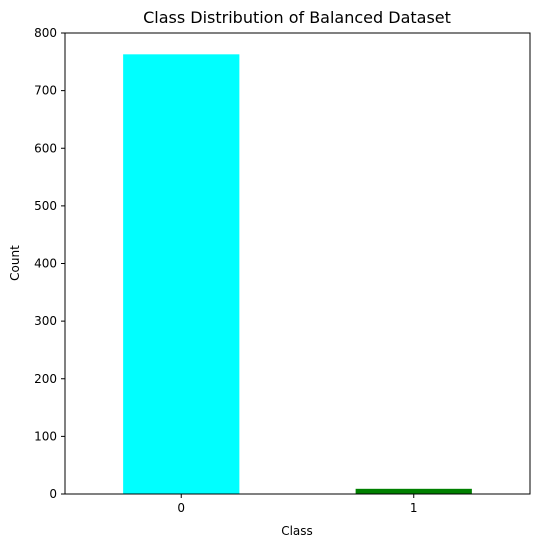 The image size is (540, 547). What do you see at coordinates (181, 508) in the screenshot?
I see `x-tick-label: 0` at bounding box center [181, 508].